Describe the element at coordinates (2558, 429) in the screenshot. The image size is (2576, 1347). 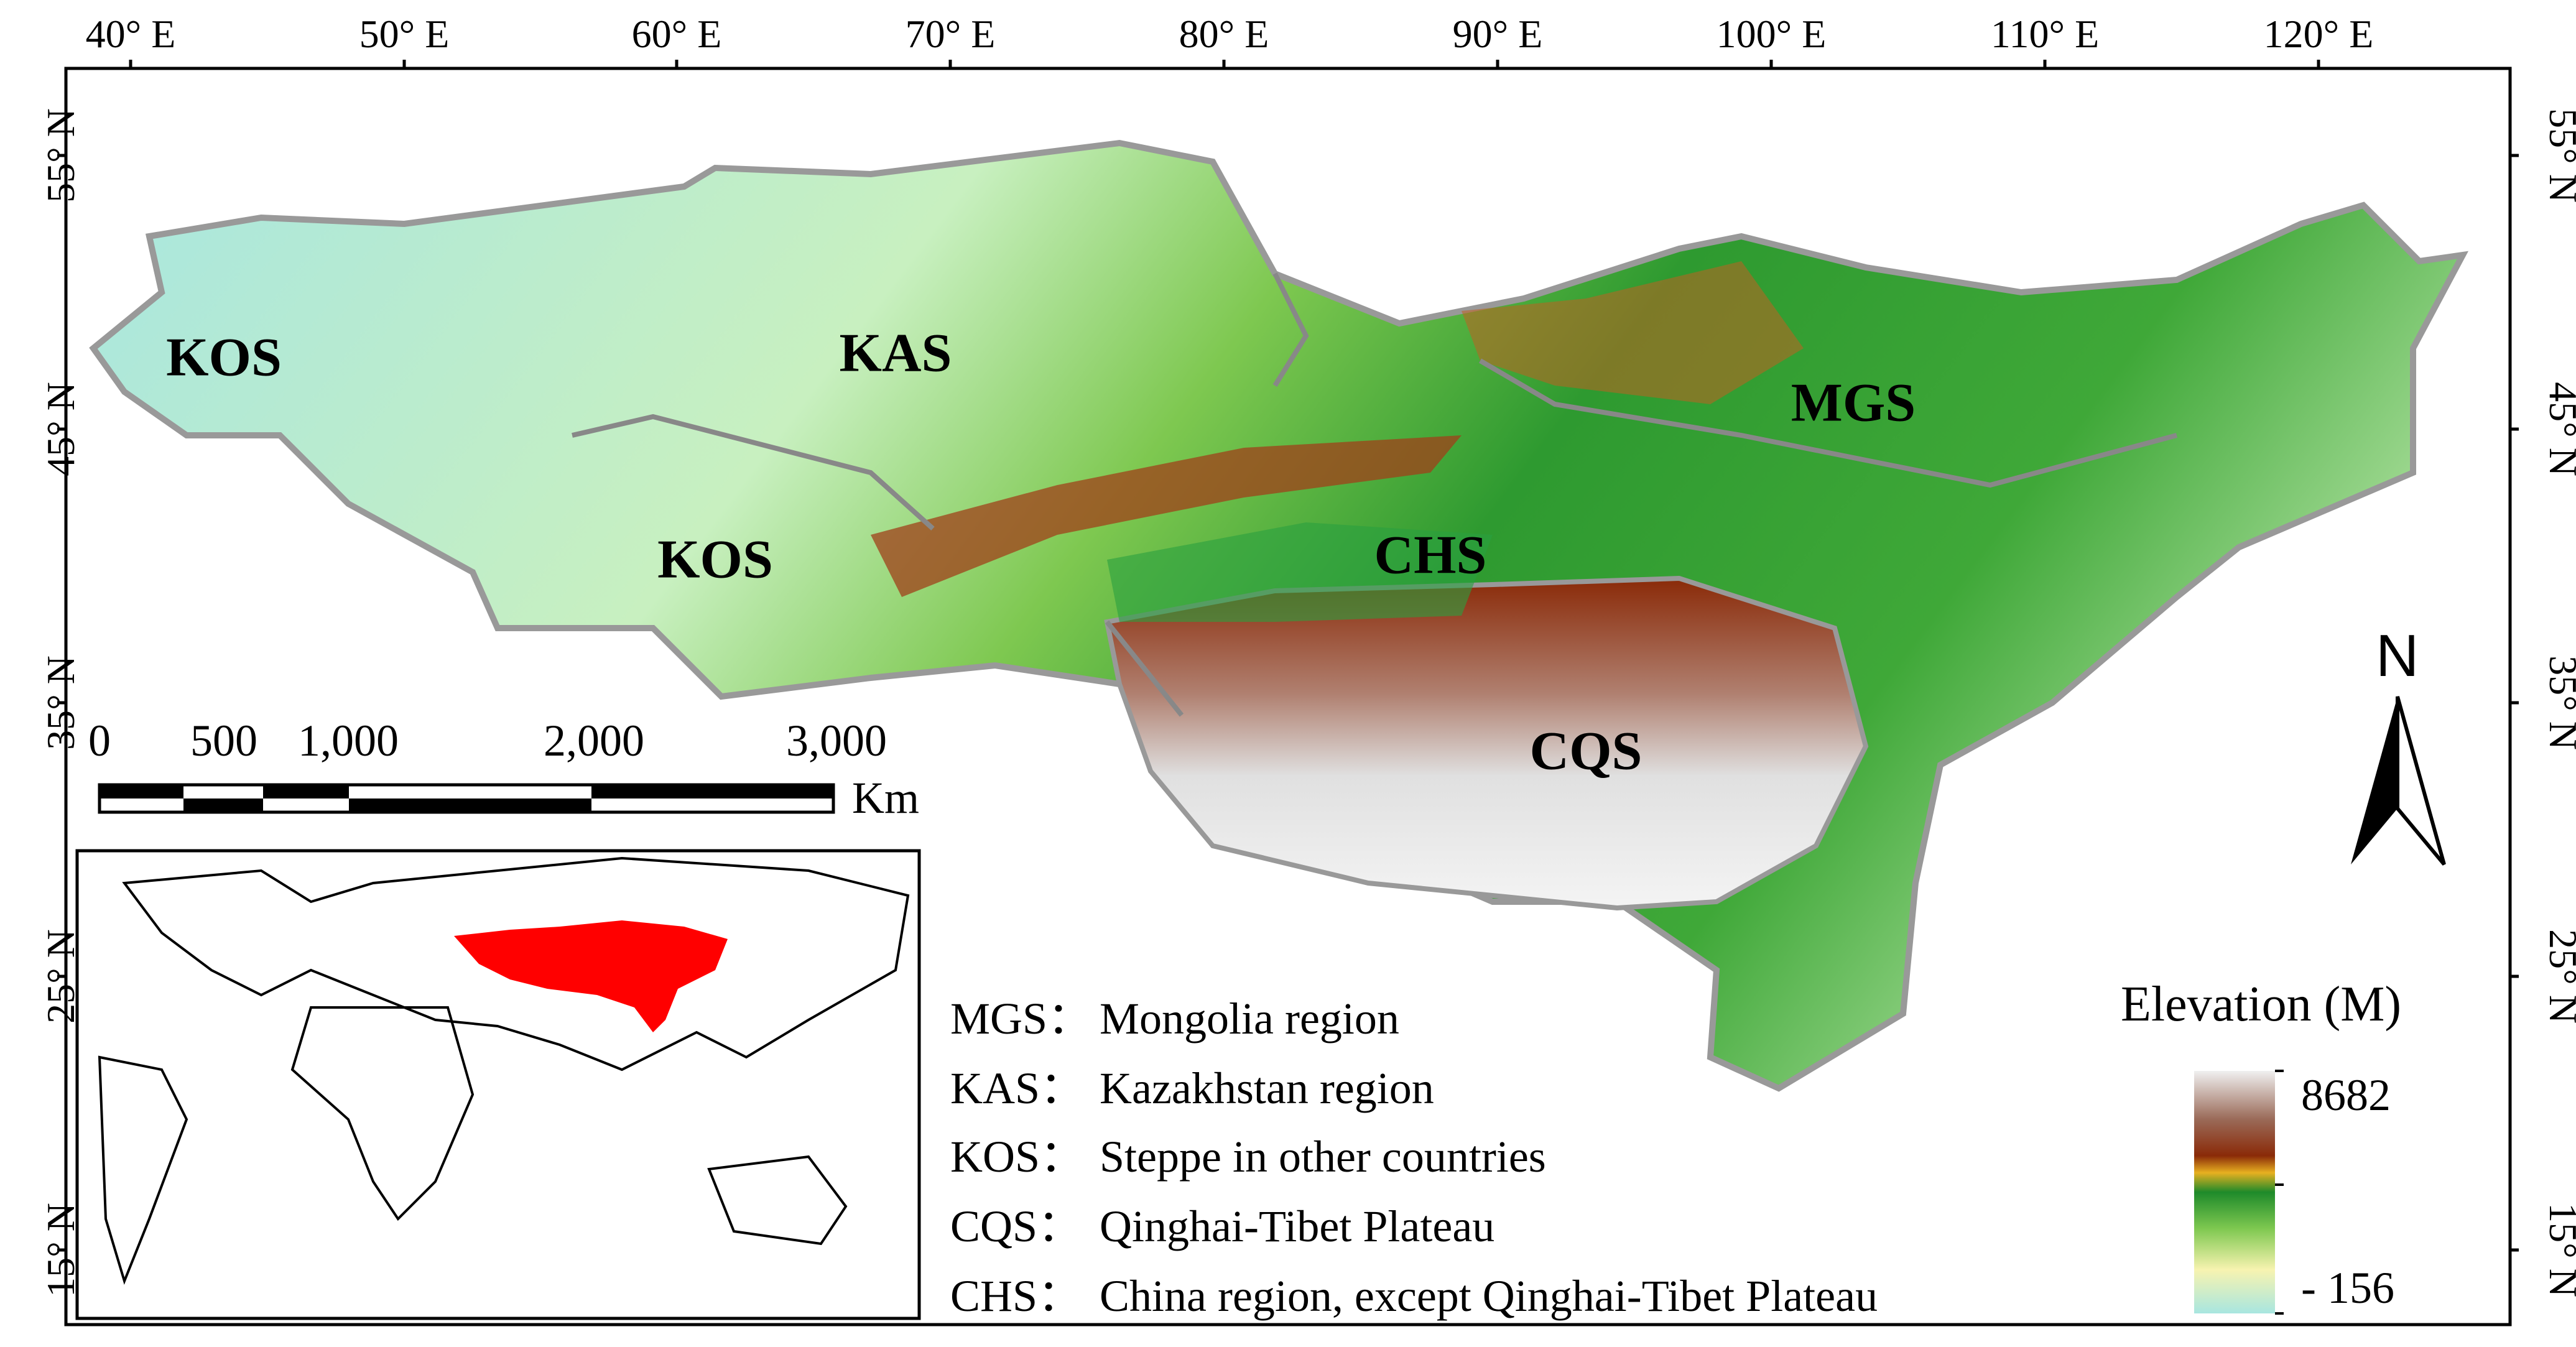
I see `lat-tick-right: 45° N` at that location.